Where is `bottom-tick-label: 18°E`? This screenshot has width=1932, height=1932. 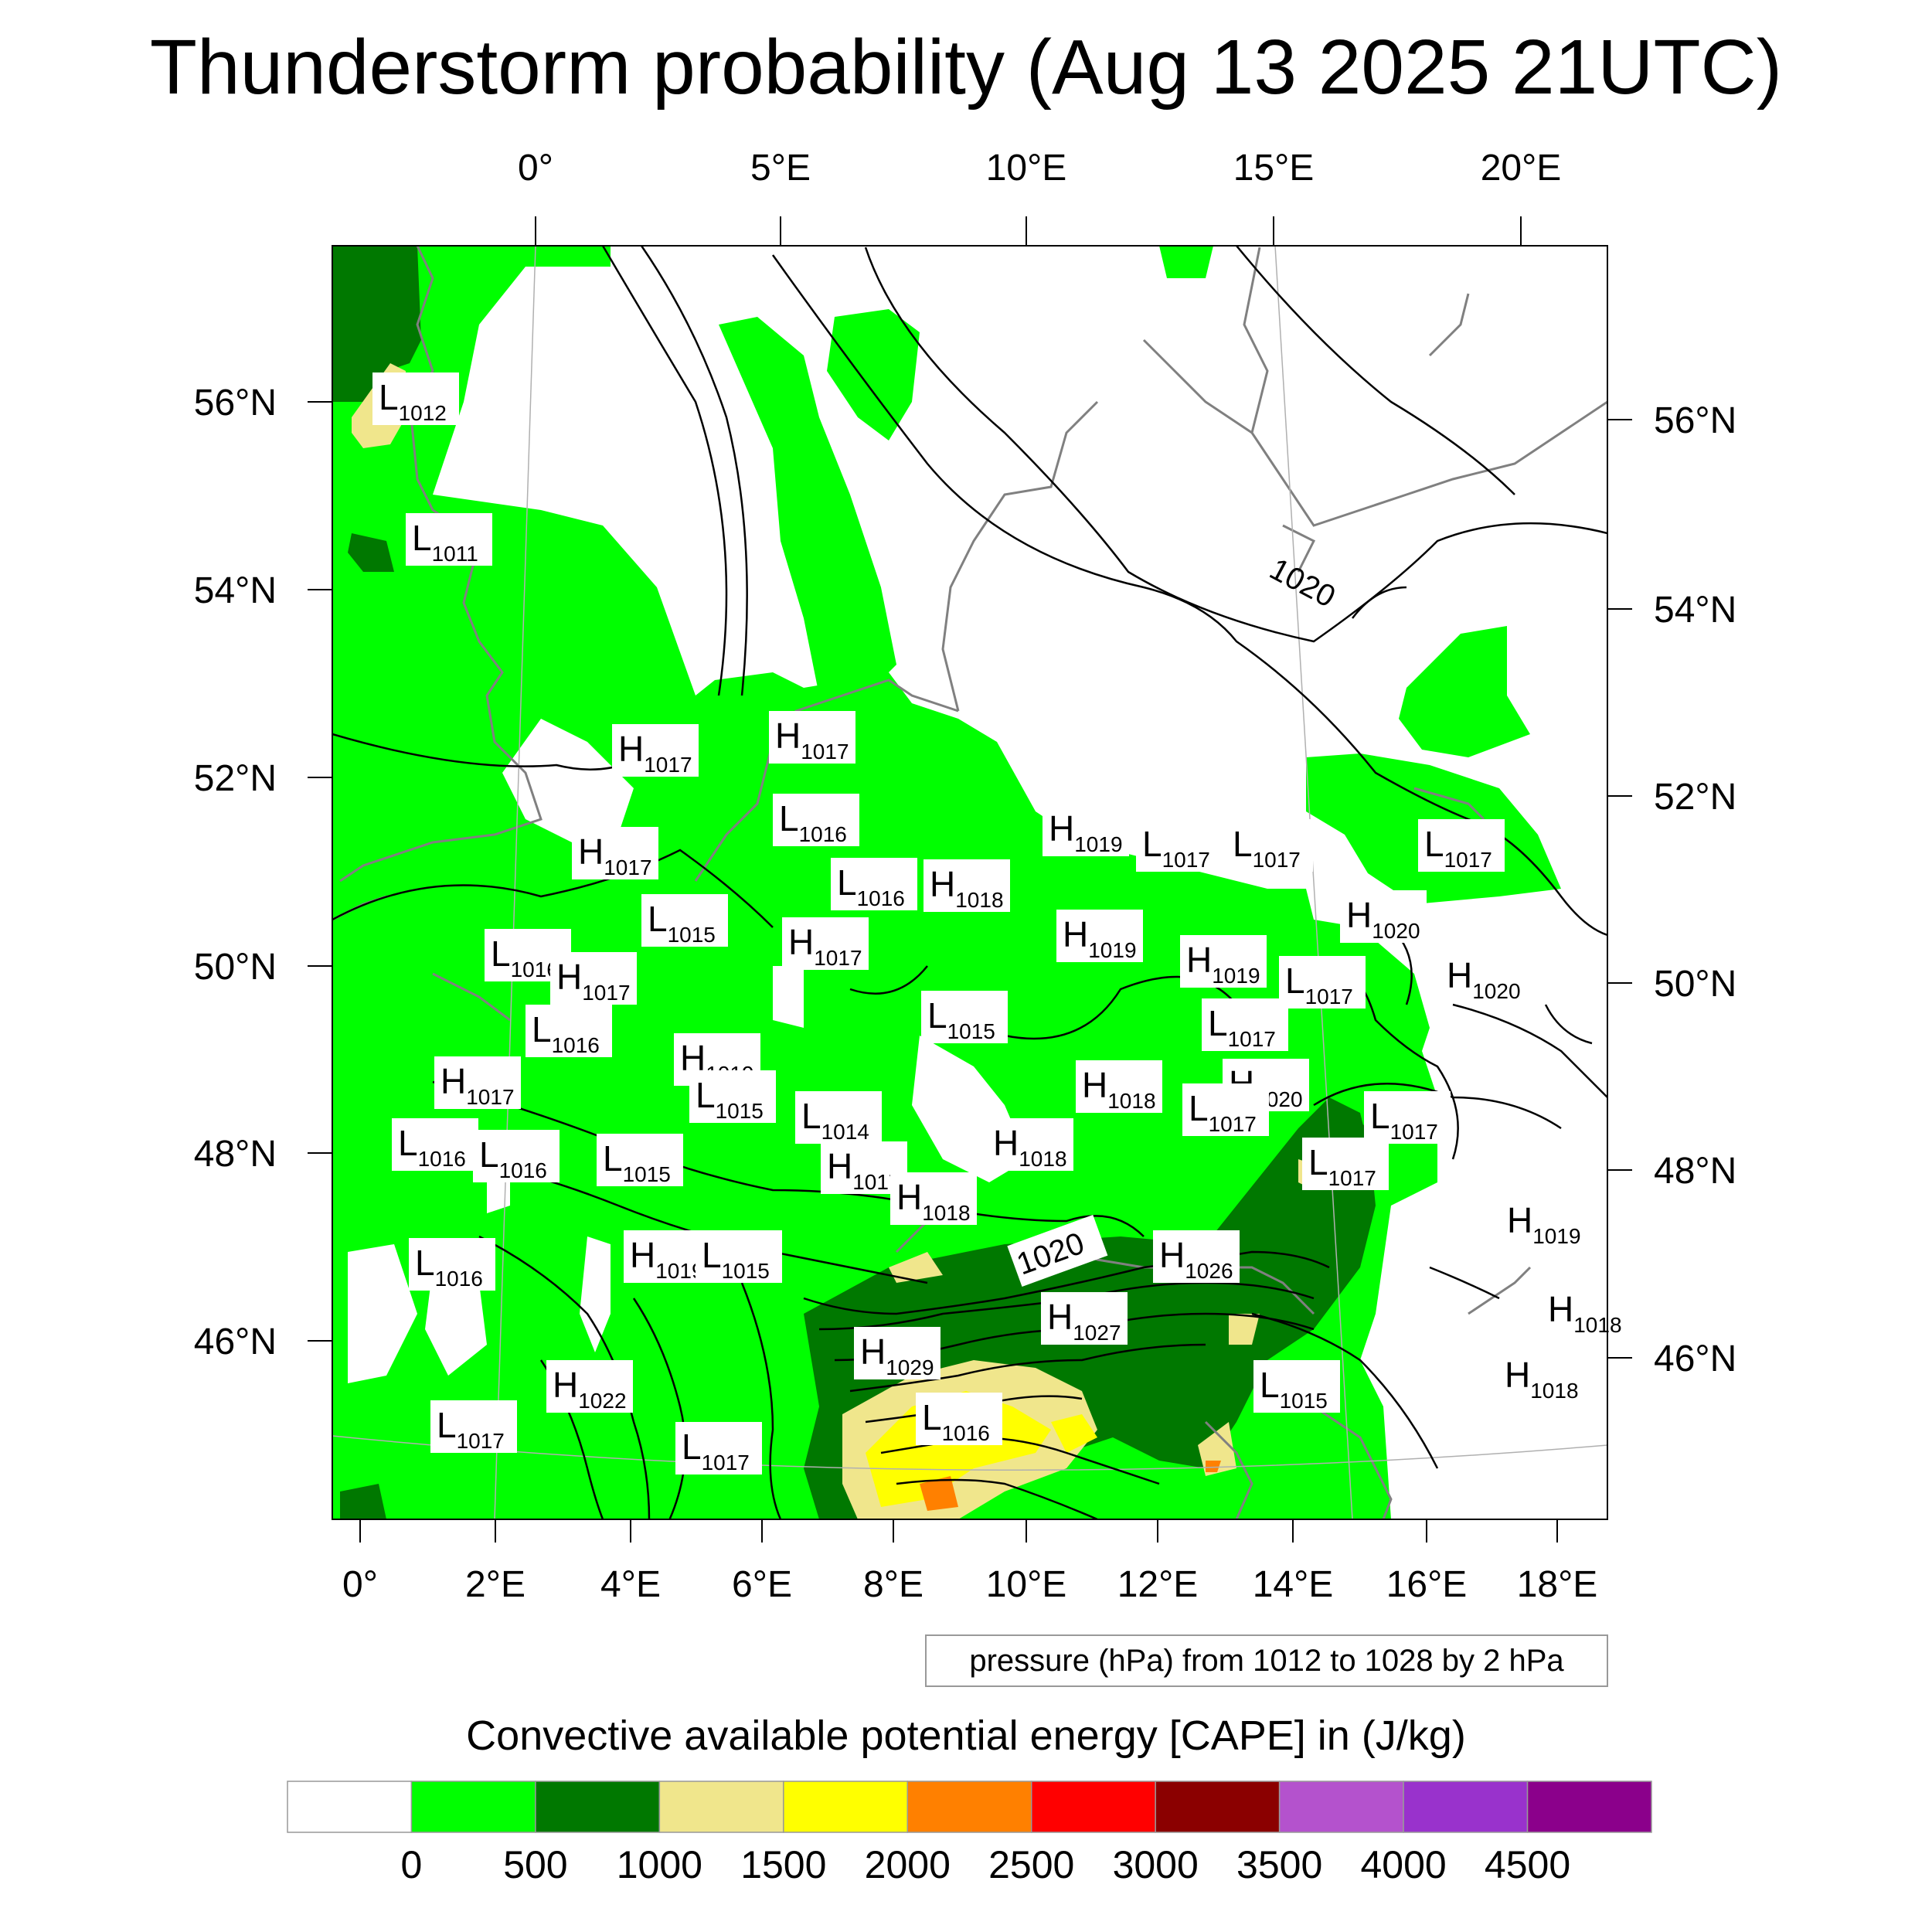
bottom-tick-label: 18°E is located at coordinates (1558, 1585).